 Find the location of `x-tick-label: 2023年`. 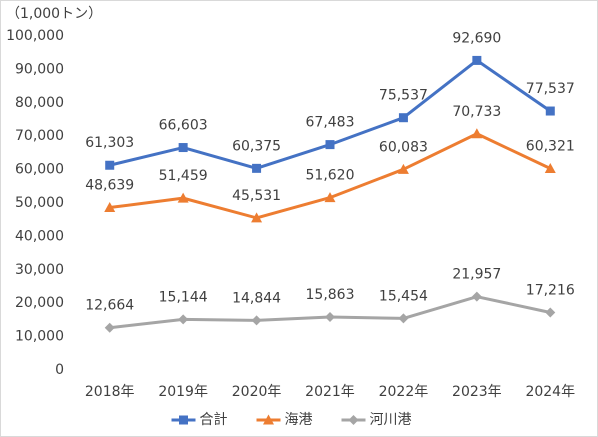

x-tick-label: 2023年 is located at coordinates (477, 392).